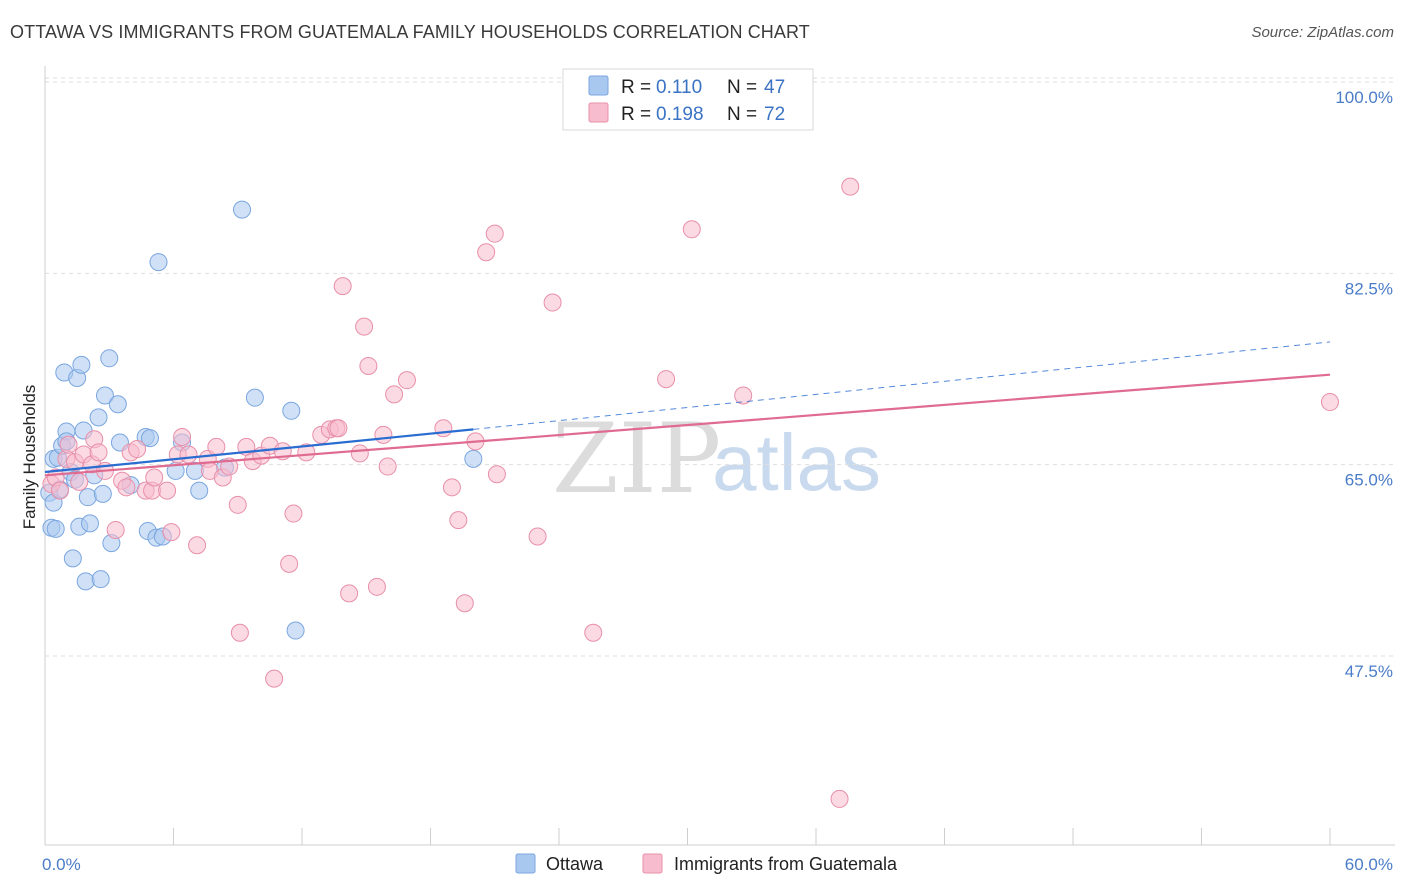 Image resolution: width=1406 pixels, height=892 pixels. What do you see at coordinates (575, 864) in the screenshot?
I see `legend-bottom-label-ottawa: Ottawa` at bounding box center [575, 864].